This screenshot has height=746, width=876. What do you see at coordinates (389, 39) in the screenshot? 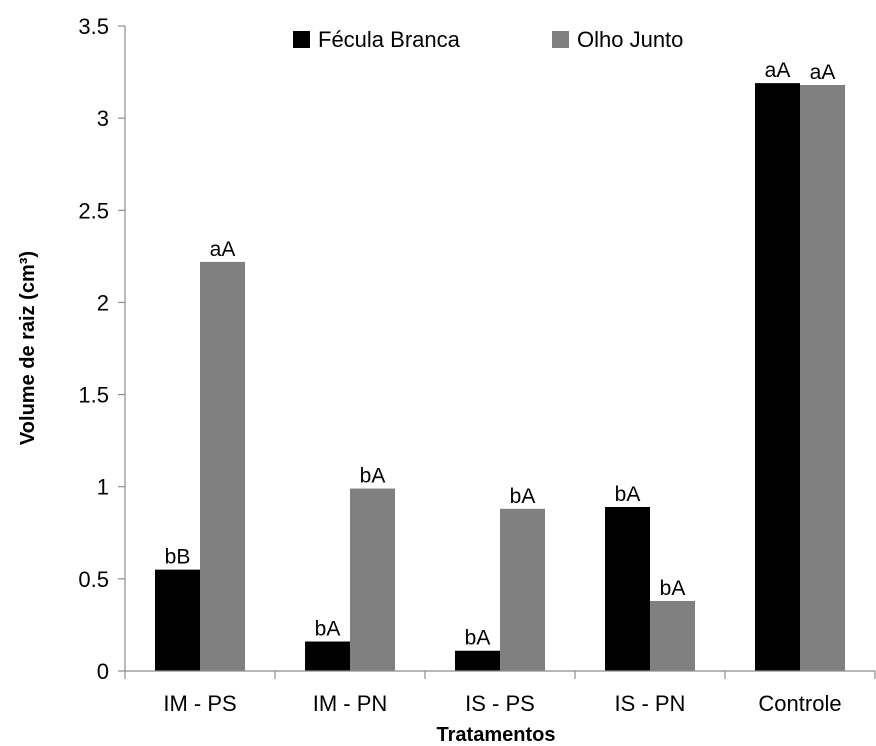
I see `legend-label: Fécula Branca` at bounding box center [389, 39].